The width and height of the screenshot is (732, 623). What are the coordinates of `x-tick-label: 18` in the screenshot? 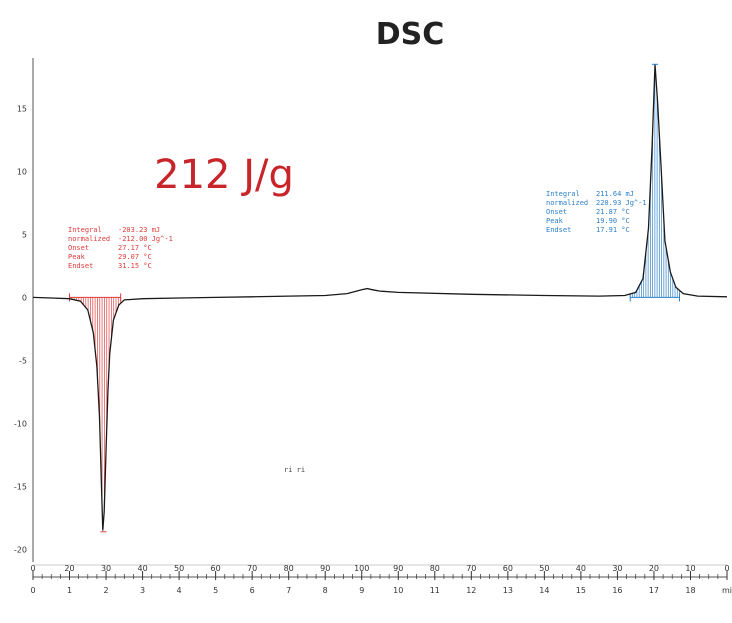 It's located at (690, 590).